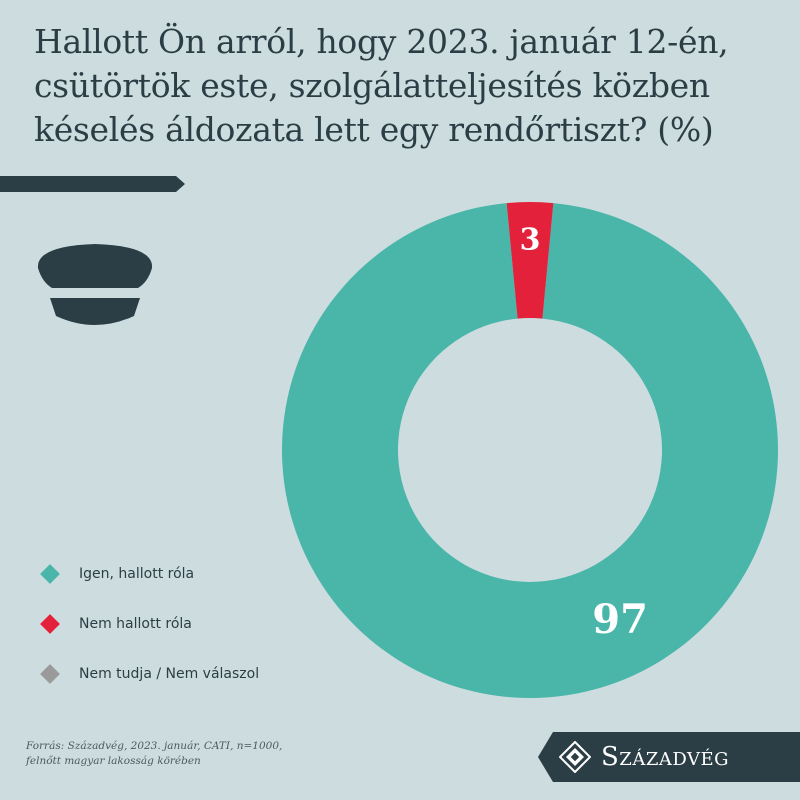  What do you see at coordinates (530, 260) in the screenshot?
I see `donut-slice-nem` at bounding box center [530, 260].